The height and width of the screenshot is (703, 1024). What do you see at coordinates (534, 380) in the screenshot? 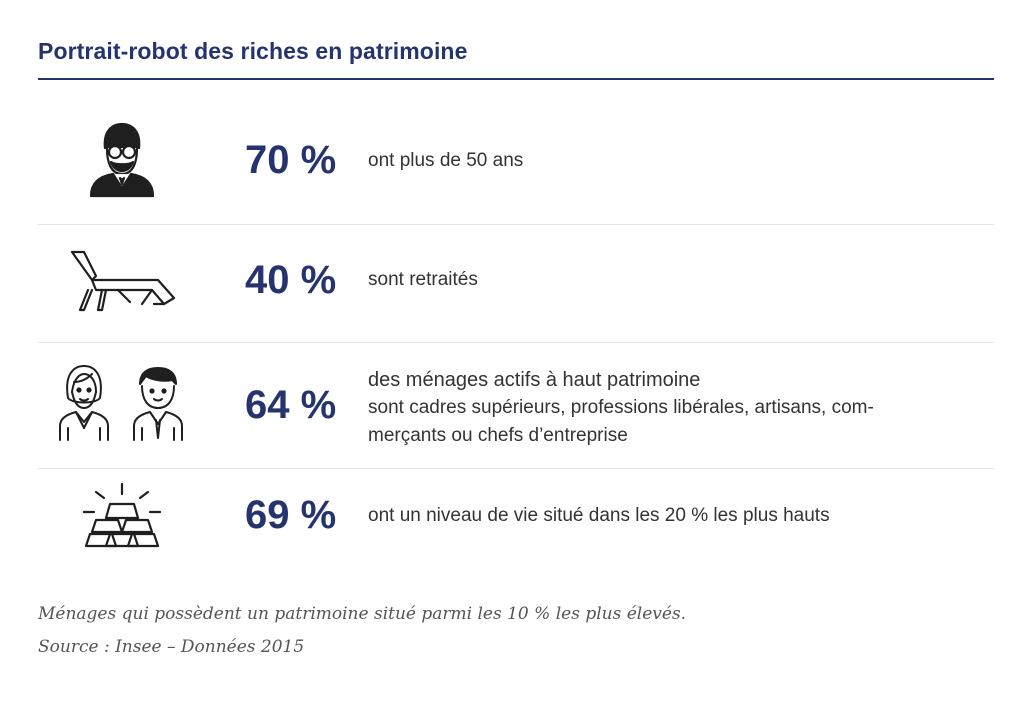
I see `stat-description-line: des ménages actifs à haut patrimoine` at bounding box center [534, 380].